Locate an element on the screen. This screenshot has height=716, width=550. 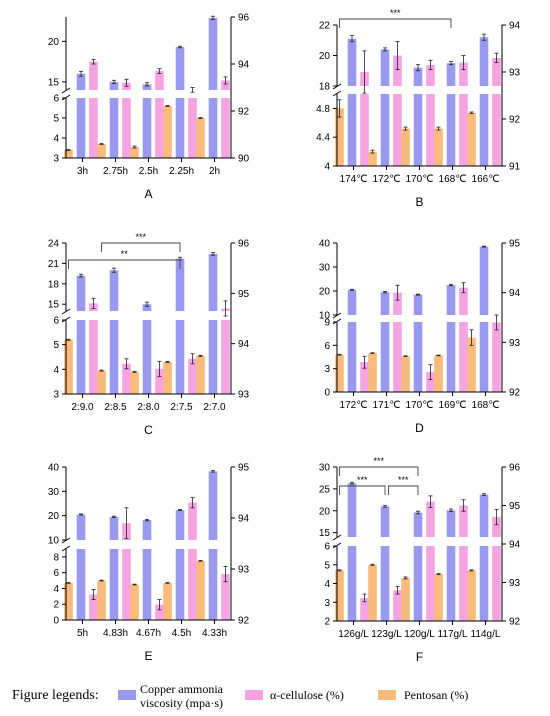
left-tick-label: 9 is located at coordinates (327, 323).